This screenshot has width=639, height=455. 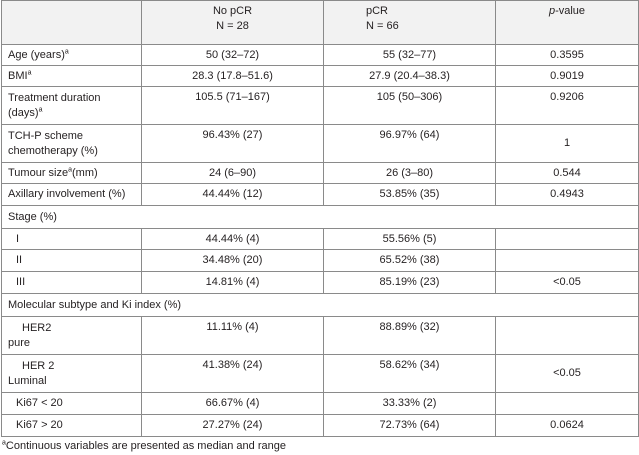 I want to click on header-empty, so click(x=71, y=22).